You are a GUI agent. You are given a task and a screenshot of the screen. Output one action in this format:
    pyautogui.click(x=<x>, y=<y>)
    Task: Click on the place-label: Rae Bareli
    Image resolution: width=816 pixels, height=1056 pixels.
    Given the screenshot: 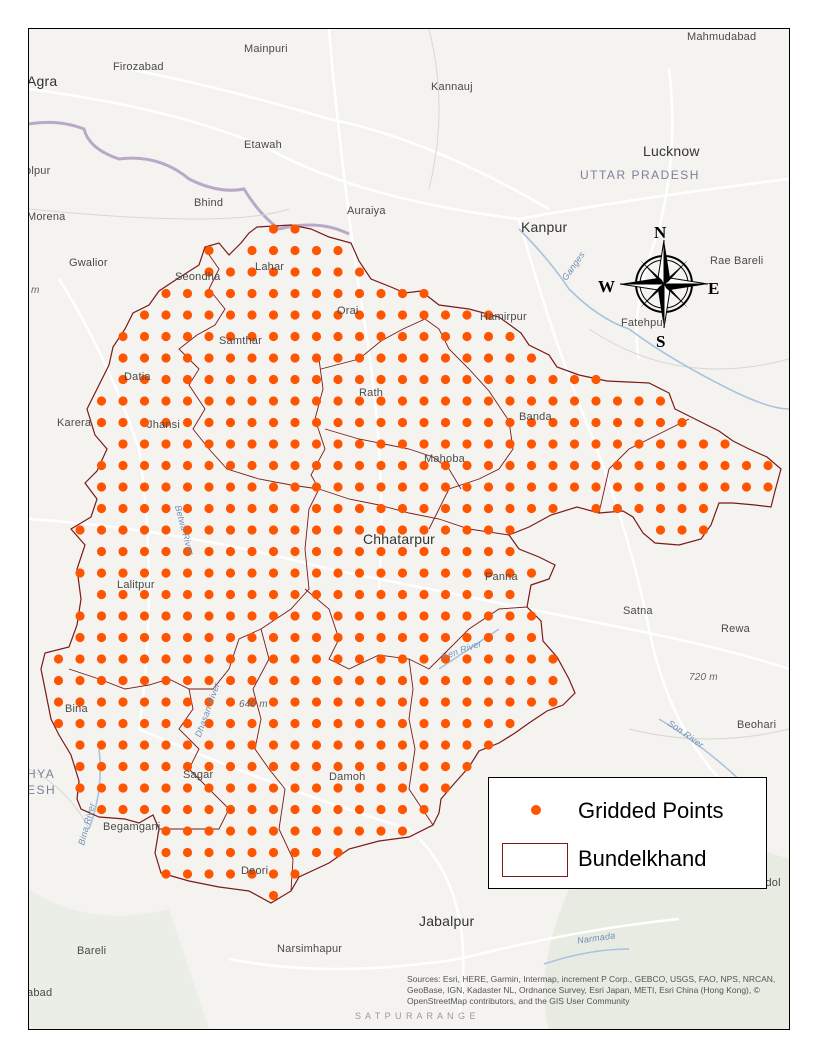 What is the action you would take?
    pyautogui.click(x=737, y=261)
    